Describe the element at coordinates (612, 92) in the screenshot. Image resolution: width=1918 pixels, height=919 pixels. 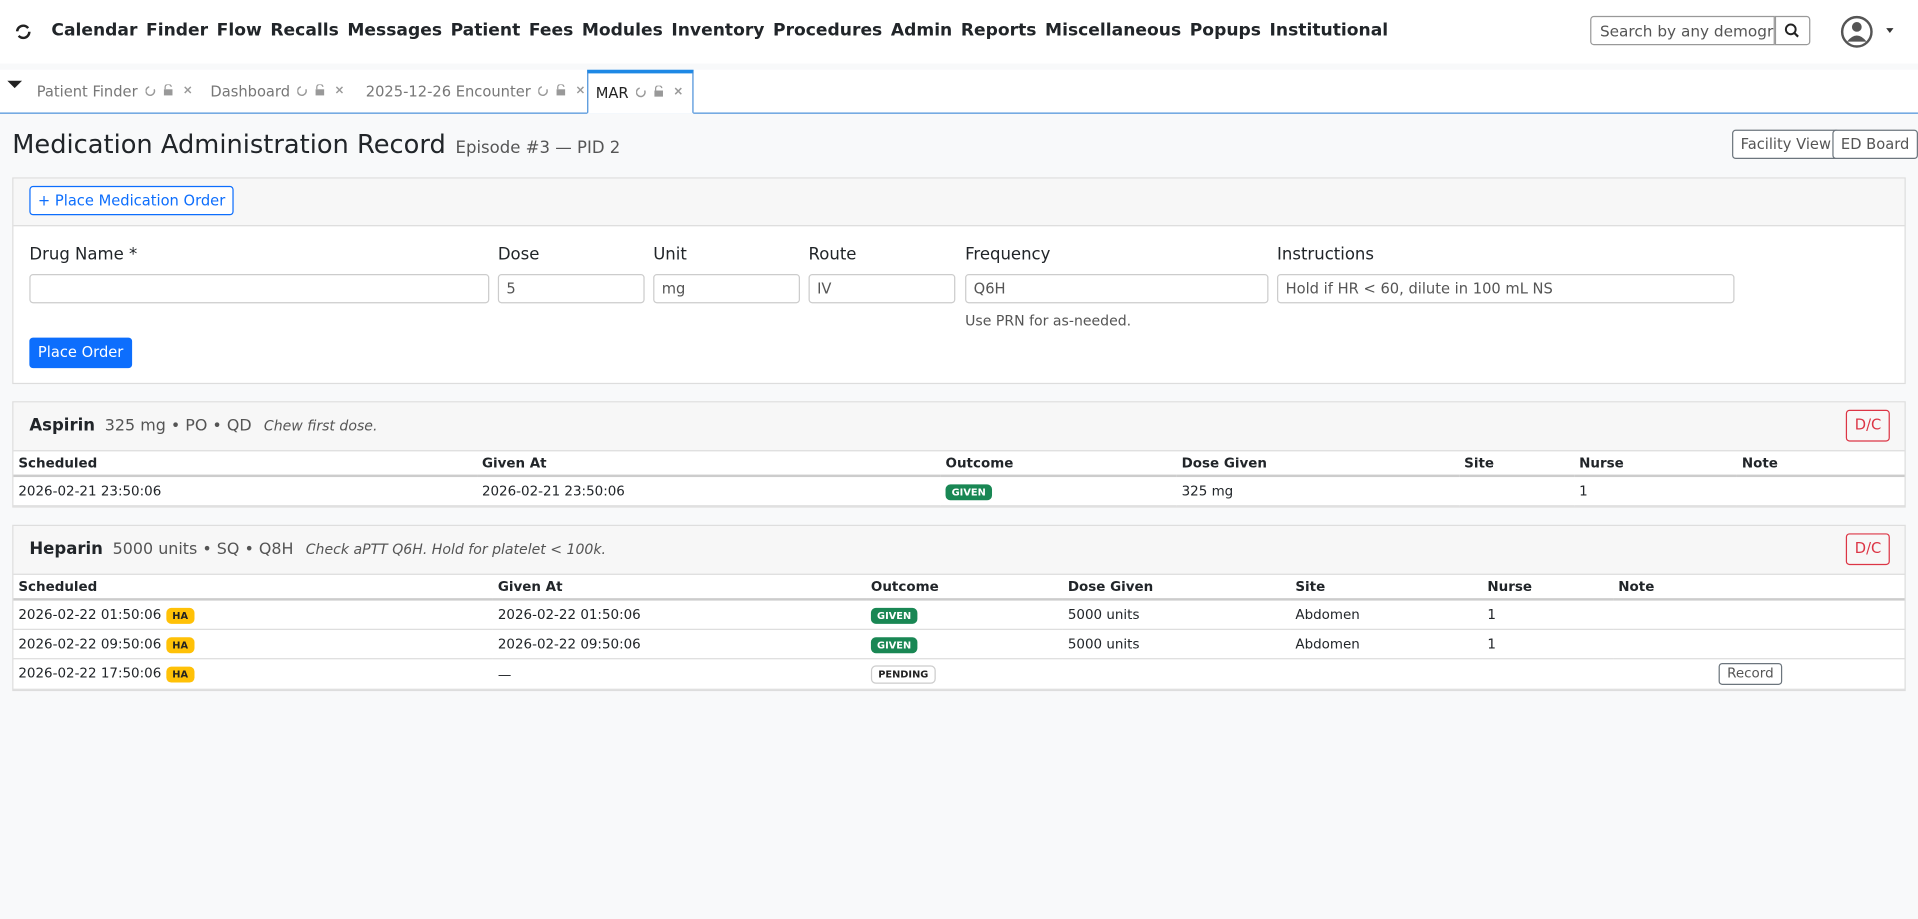
I see `tab-label: MAR` at that location.